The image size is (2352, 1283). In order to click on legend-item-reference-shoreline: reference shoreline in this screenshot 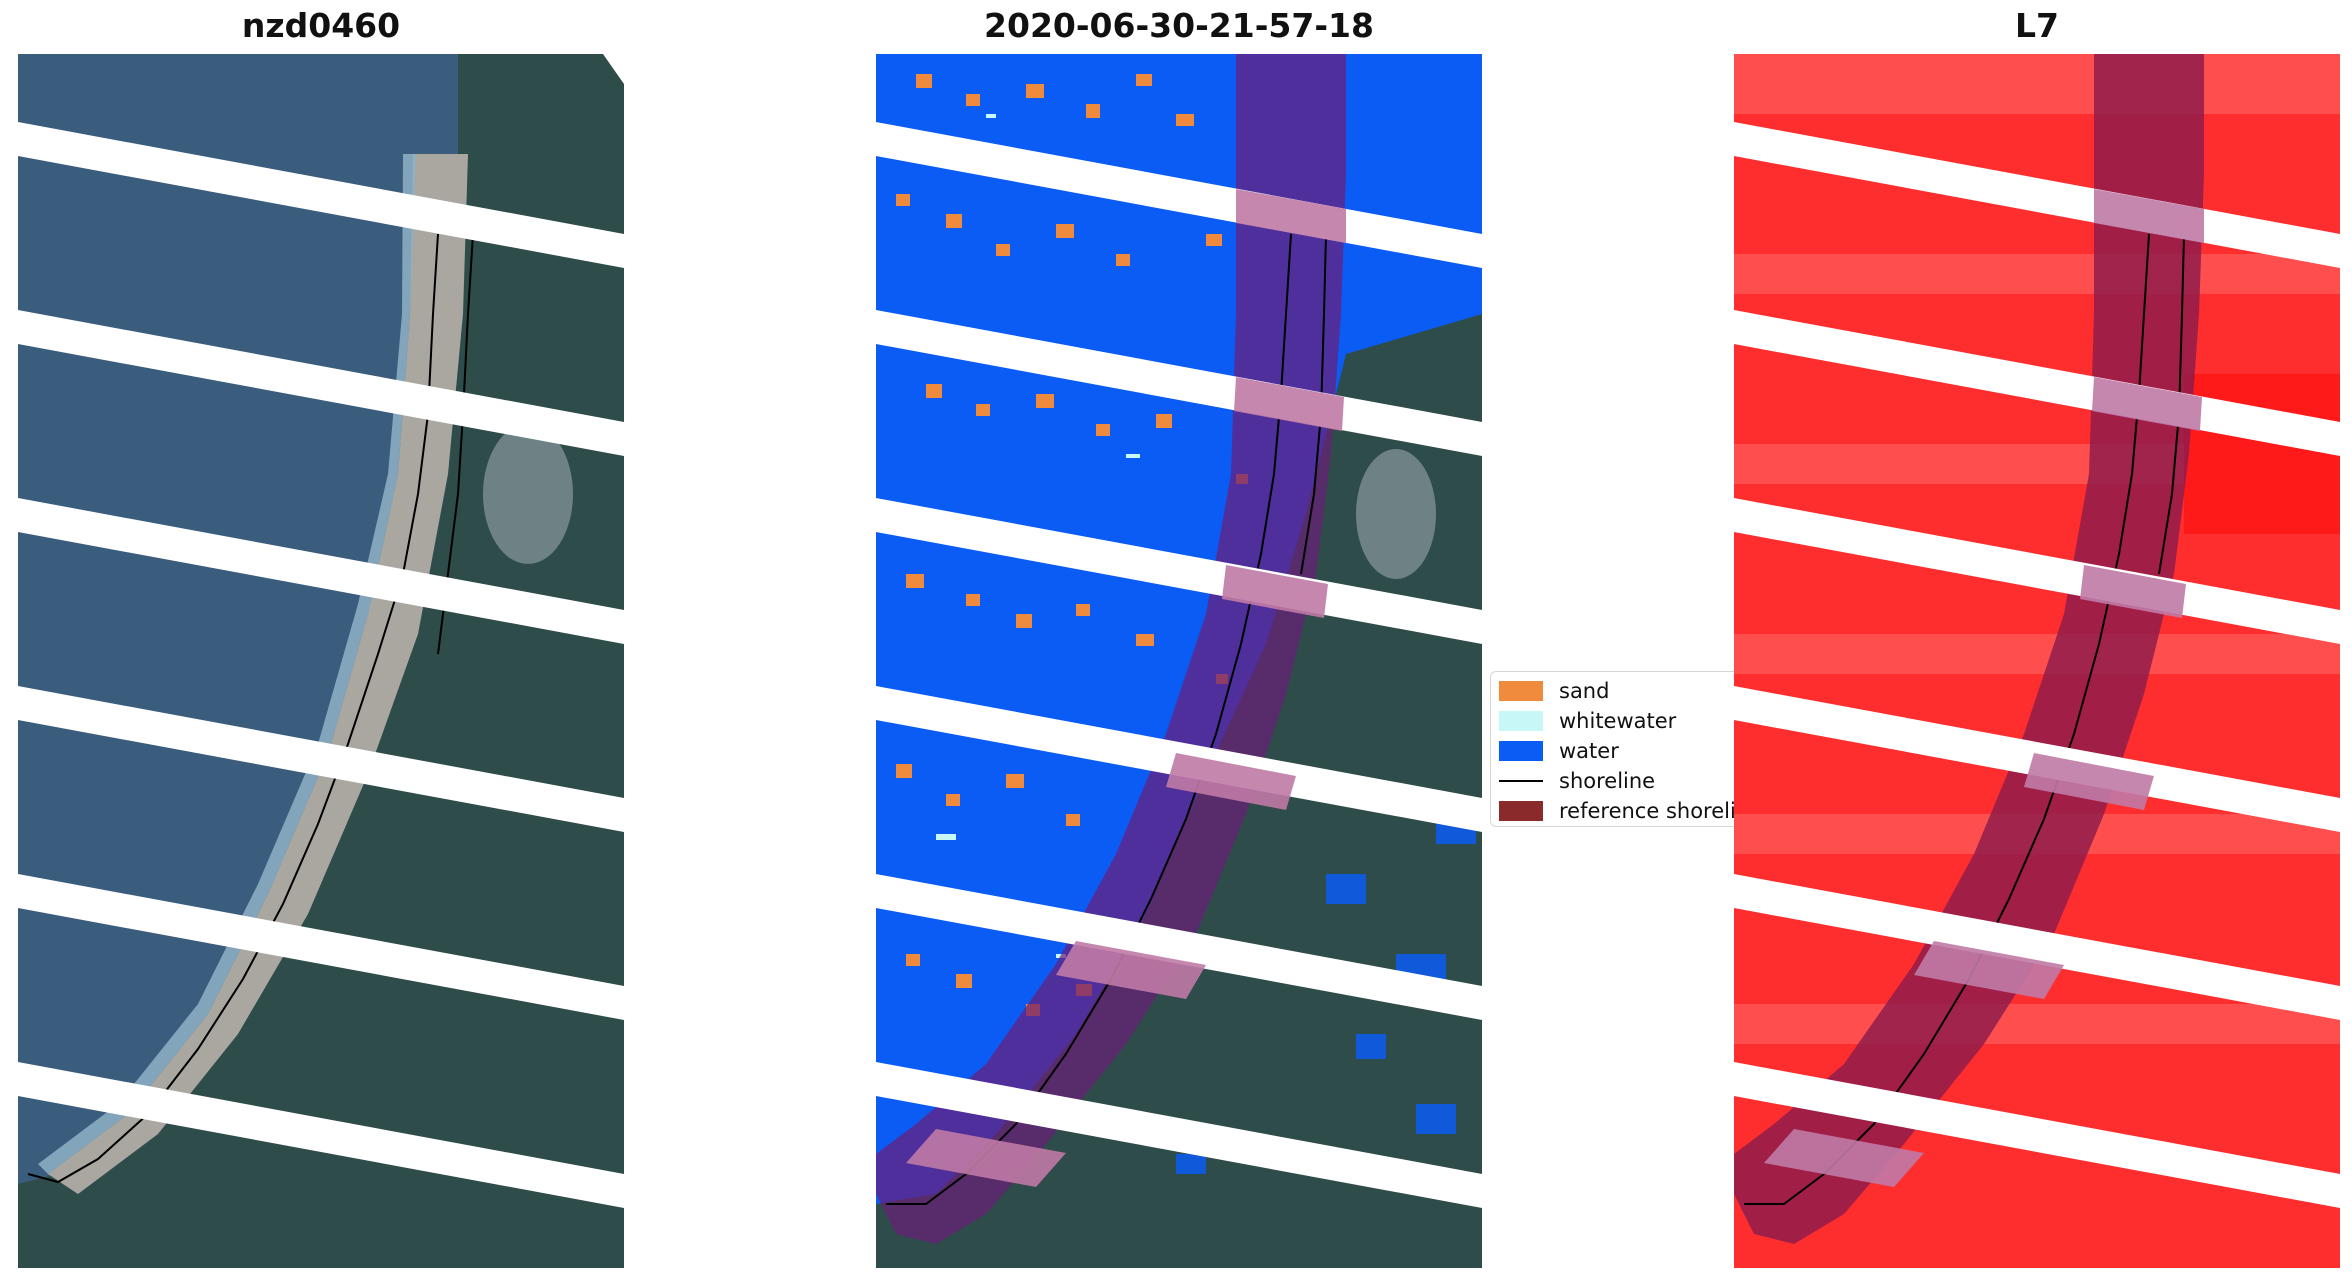, I will do `click(1626, 811)`.